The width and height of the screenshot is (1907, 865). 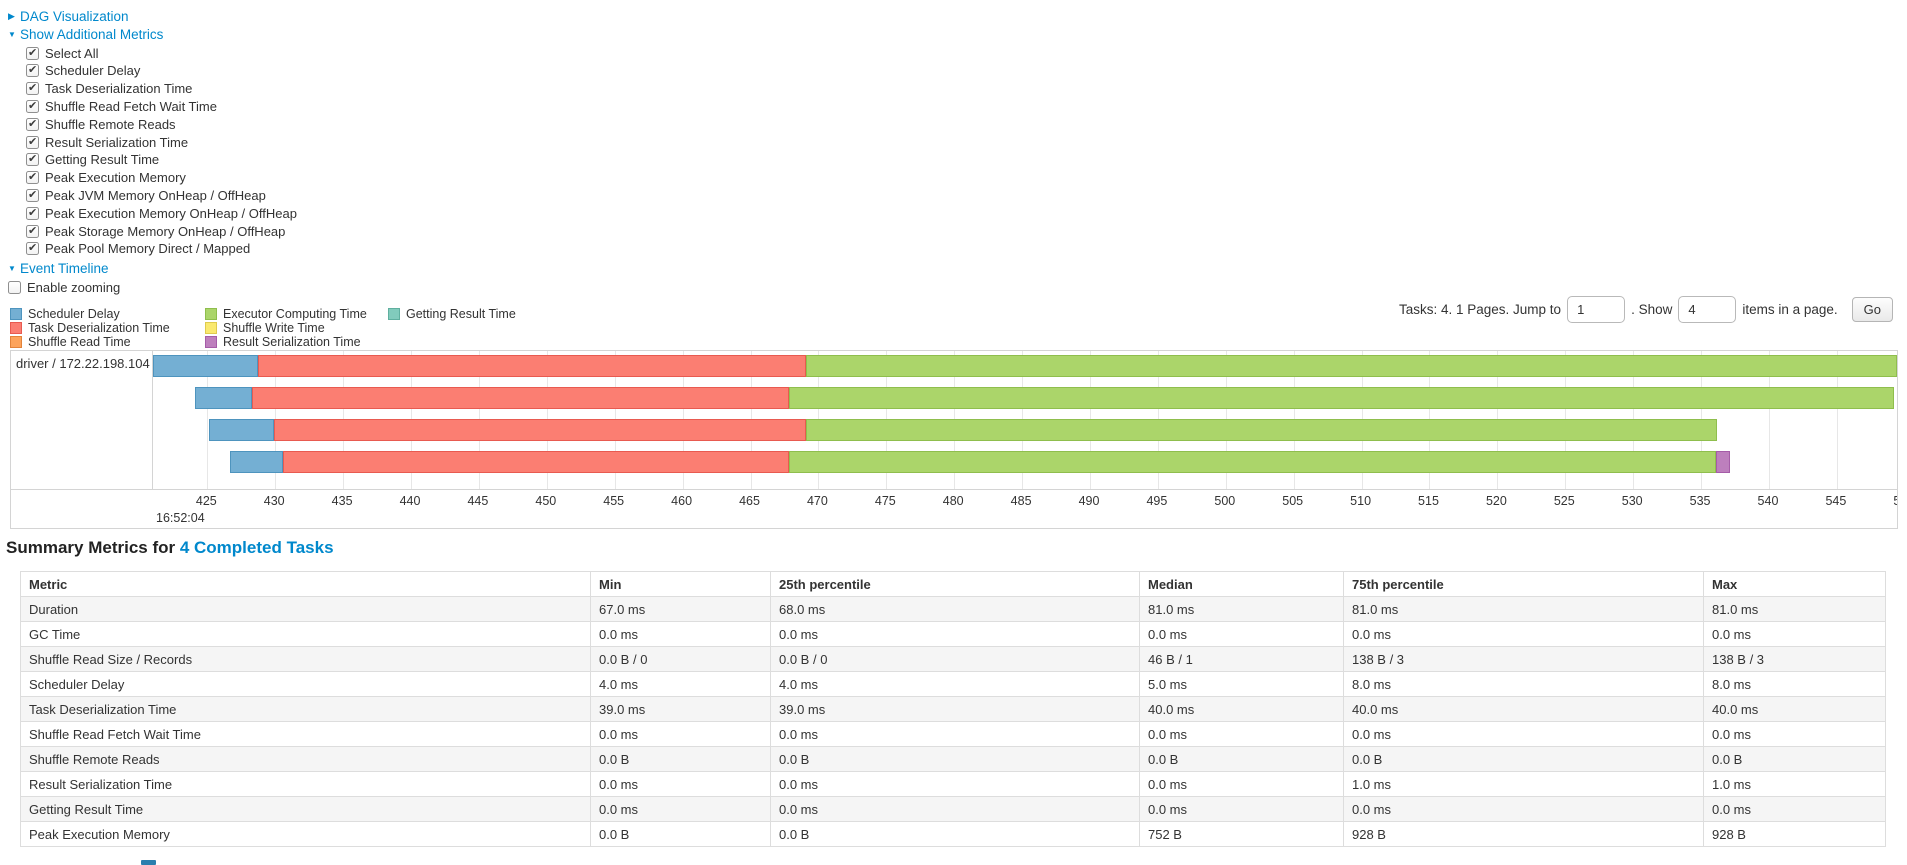 What do you see at coordinates (14, 287) in the screenshot?
I see `enable-zooming-checkbox` at bounding box center [14, 287].